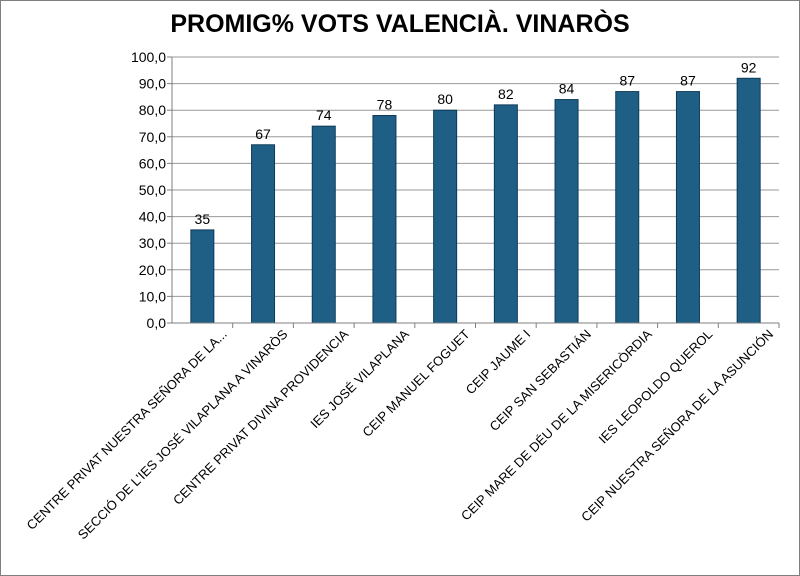  Describe the element at coordinates (152, 163) in the screenshot. I see `y-tick-label: 60,0` at that location.